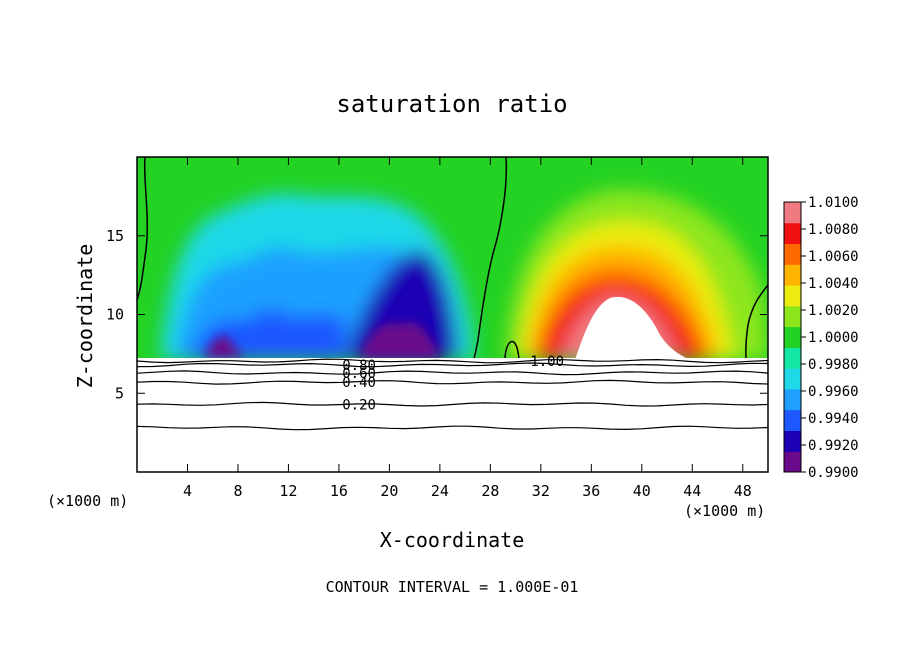 Image resolution: width=904 pixels, height=658 pixels. I want to click on contour-lines, so click(452, 394).